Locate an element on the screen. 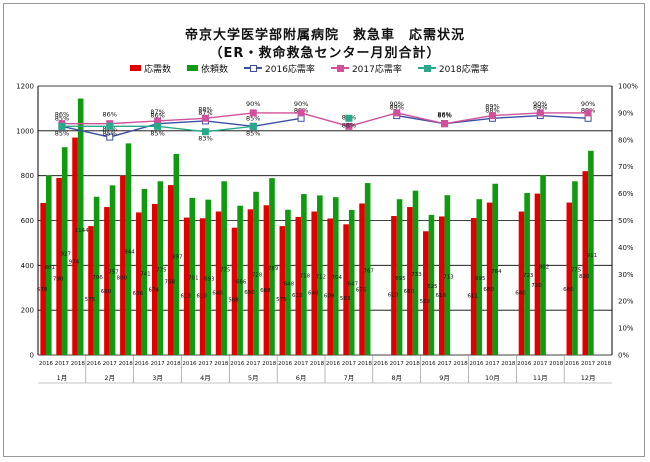 This screenshot has width=650, height=462. y-right-tick-label: 90% is located at coordinates (626, 113).